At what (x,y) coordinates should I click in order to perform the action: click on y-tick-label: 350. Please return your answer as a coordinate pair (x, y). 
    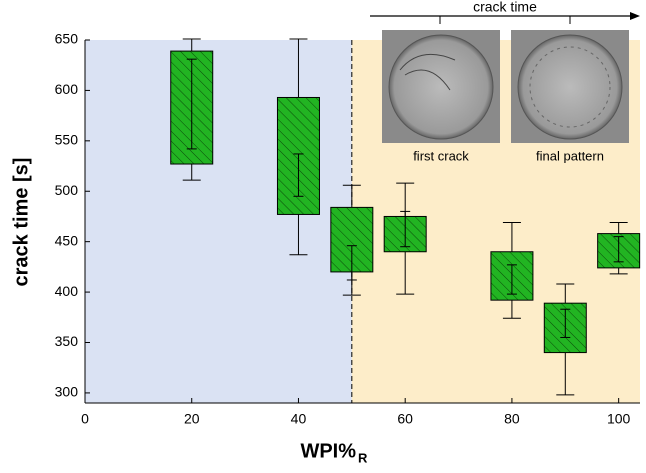
    Looking at the image, I should click on (67, 341).